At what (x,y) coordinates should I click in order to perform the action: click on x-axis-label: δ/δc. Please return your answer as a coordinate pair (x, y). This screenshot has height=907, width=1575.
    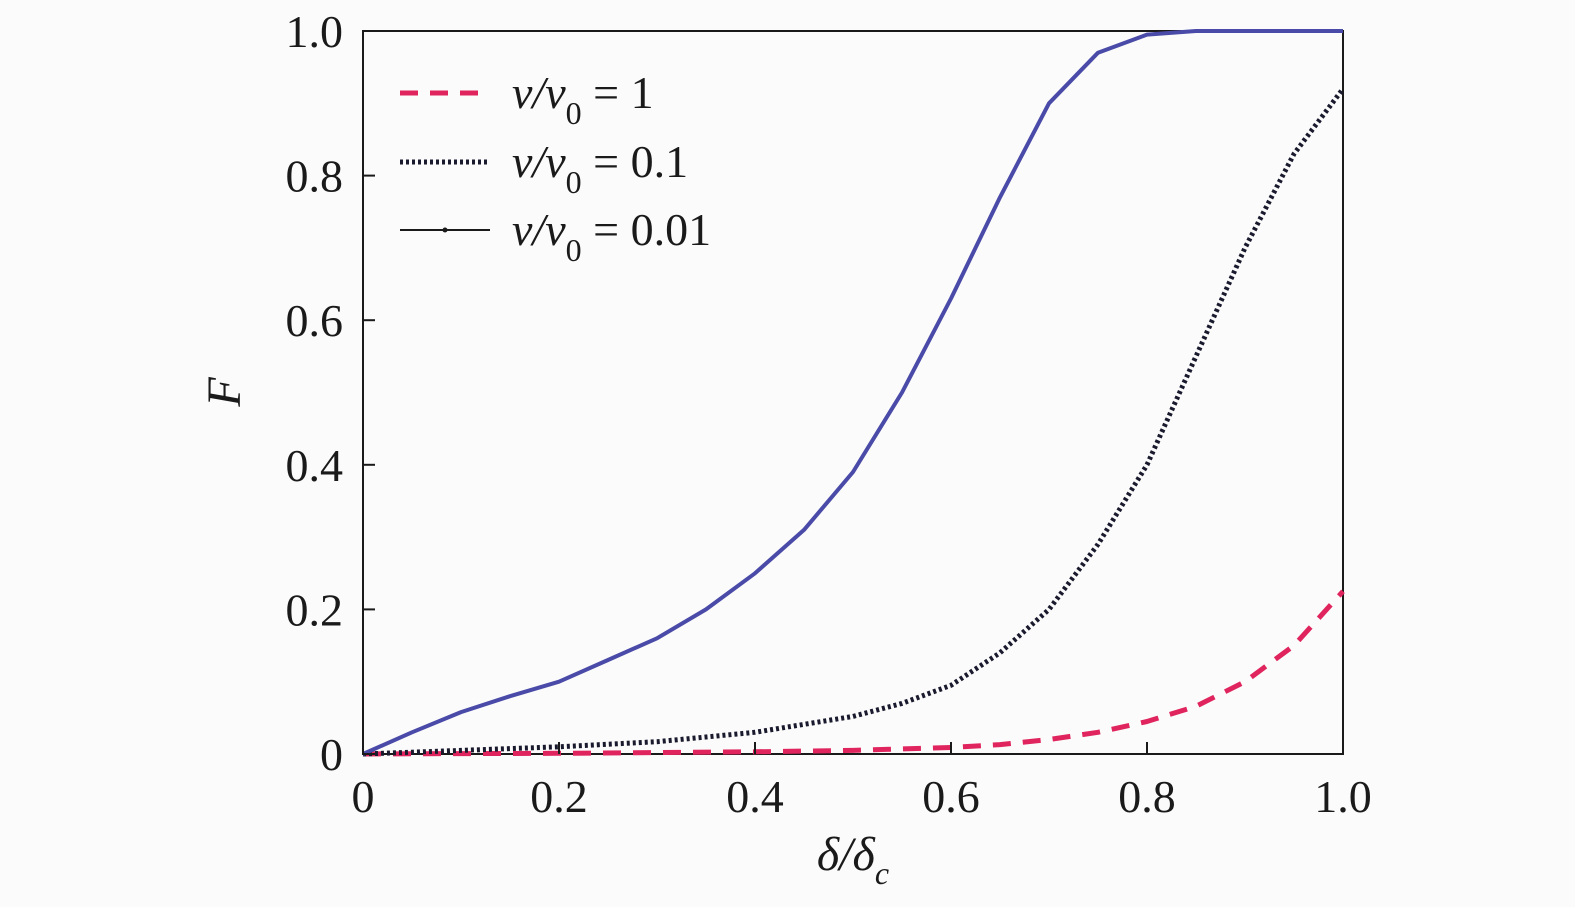
    Looking at the image, I should click on (853, 859).